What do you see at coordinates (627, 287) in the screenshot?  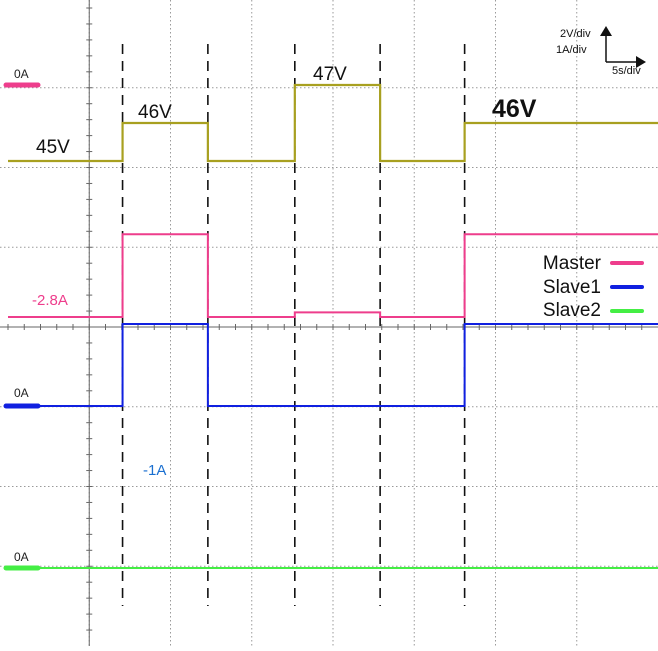 I see `legend` at bounding box center [627, 287].